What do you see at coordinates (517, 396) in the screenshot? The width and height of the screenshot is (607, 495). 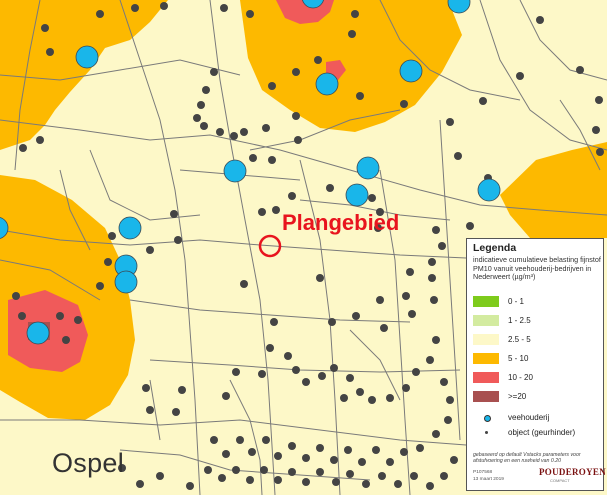 I see `legend-class-label: >=20` at bounding box center [517, 396].